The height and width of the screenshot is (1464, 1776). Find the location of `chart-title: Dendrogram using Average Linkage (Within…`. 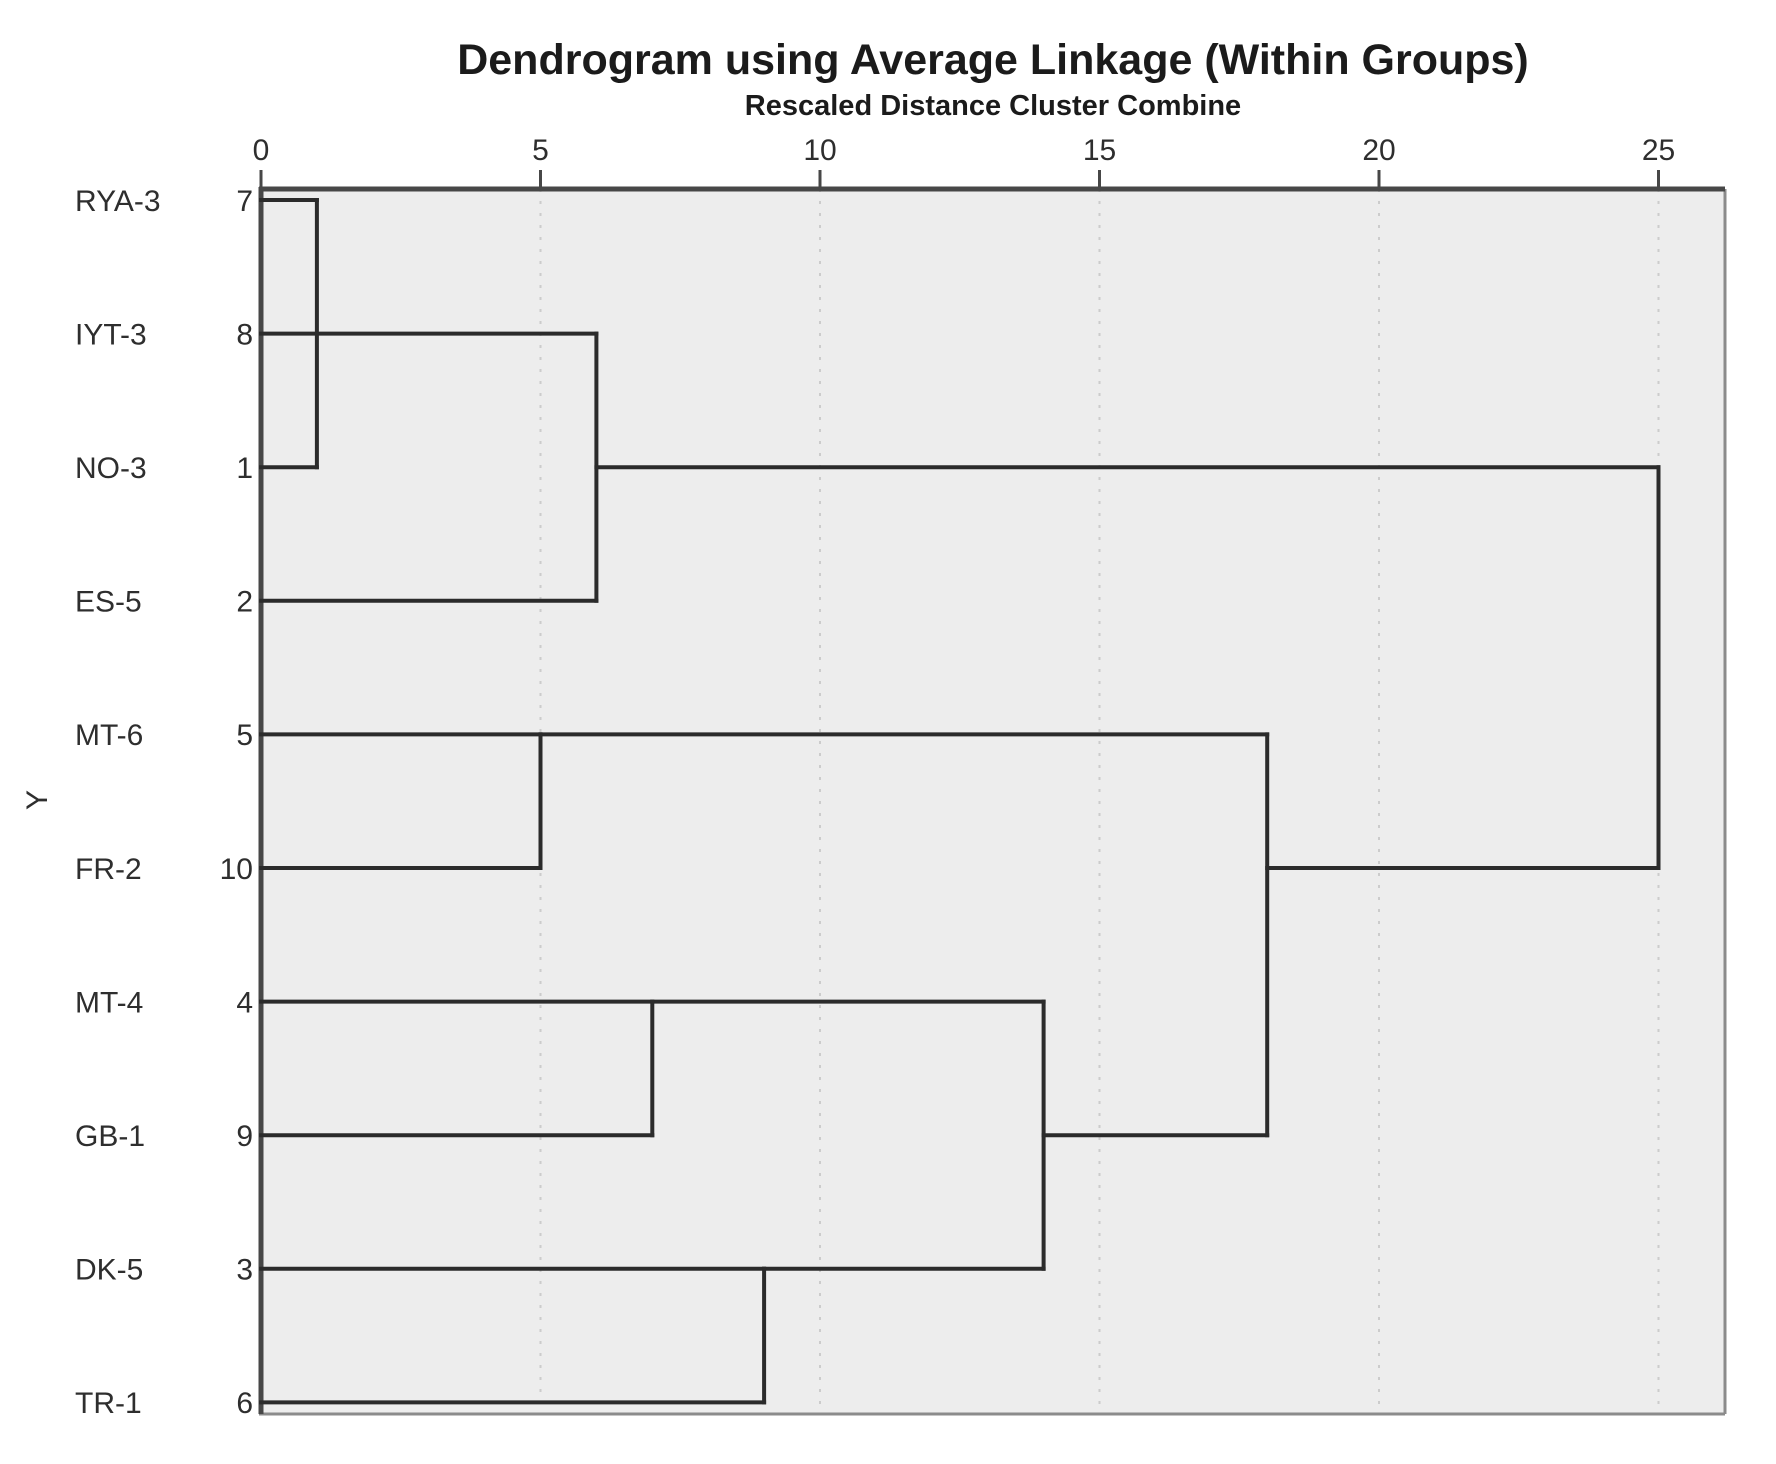

chart-title: Dendrogram using Average Linkage (Within… is located at coordinates (993, 60).